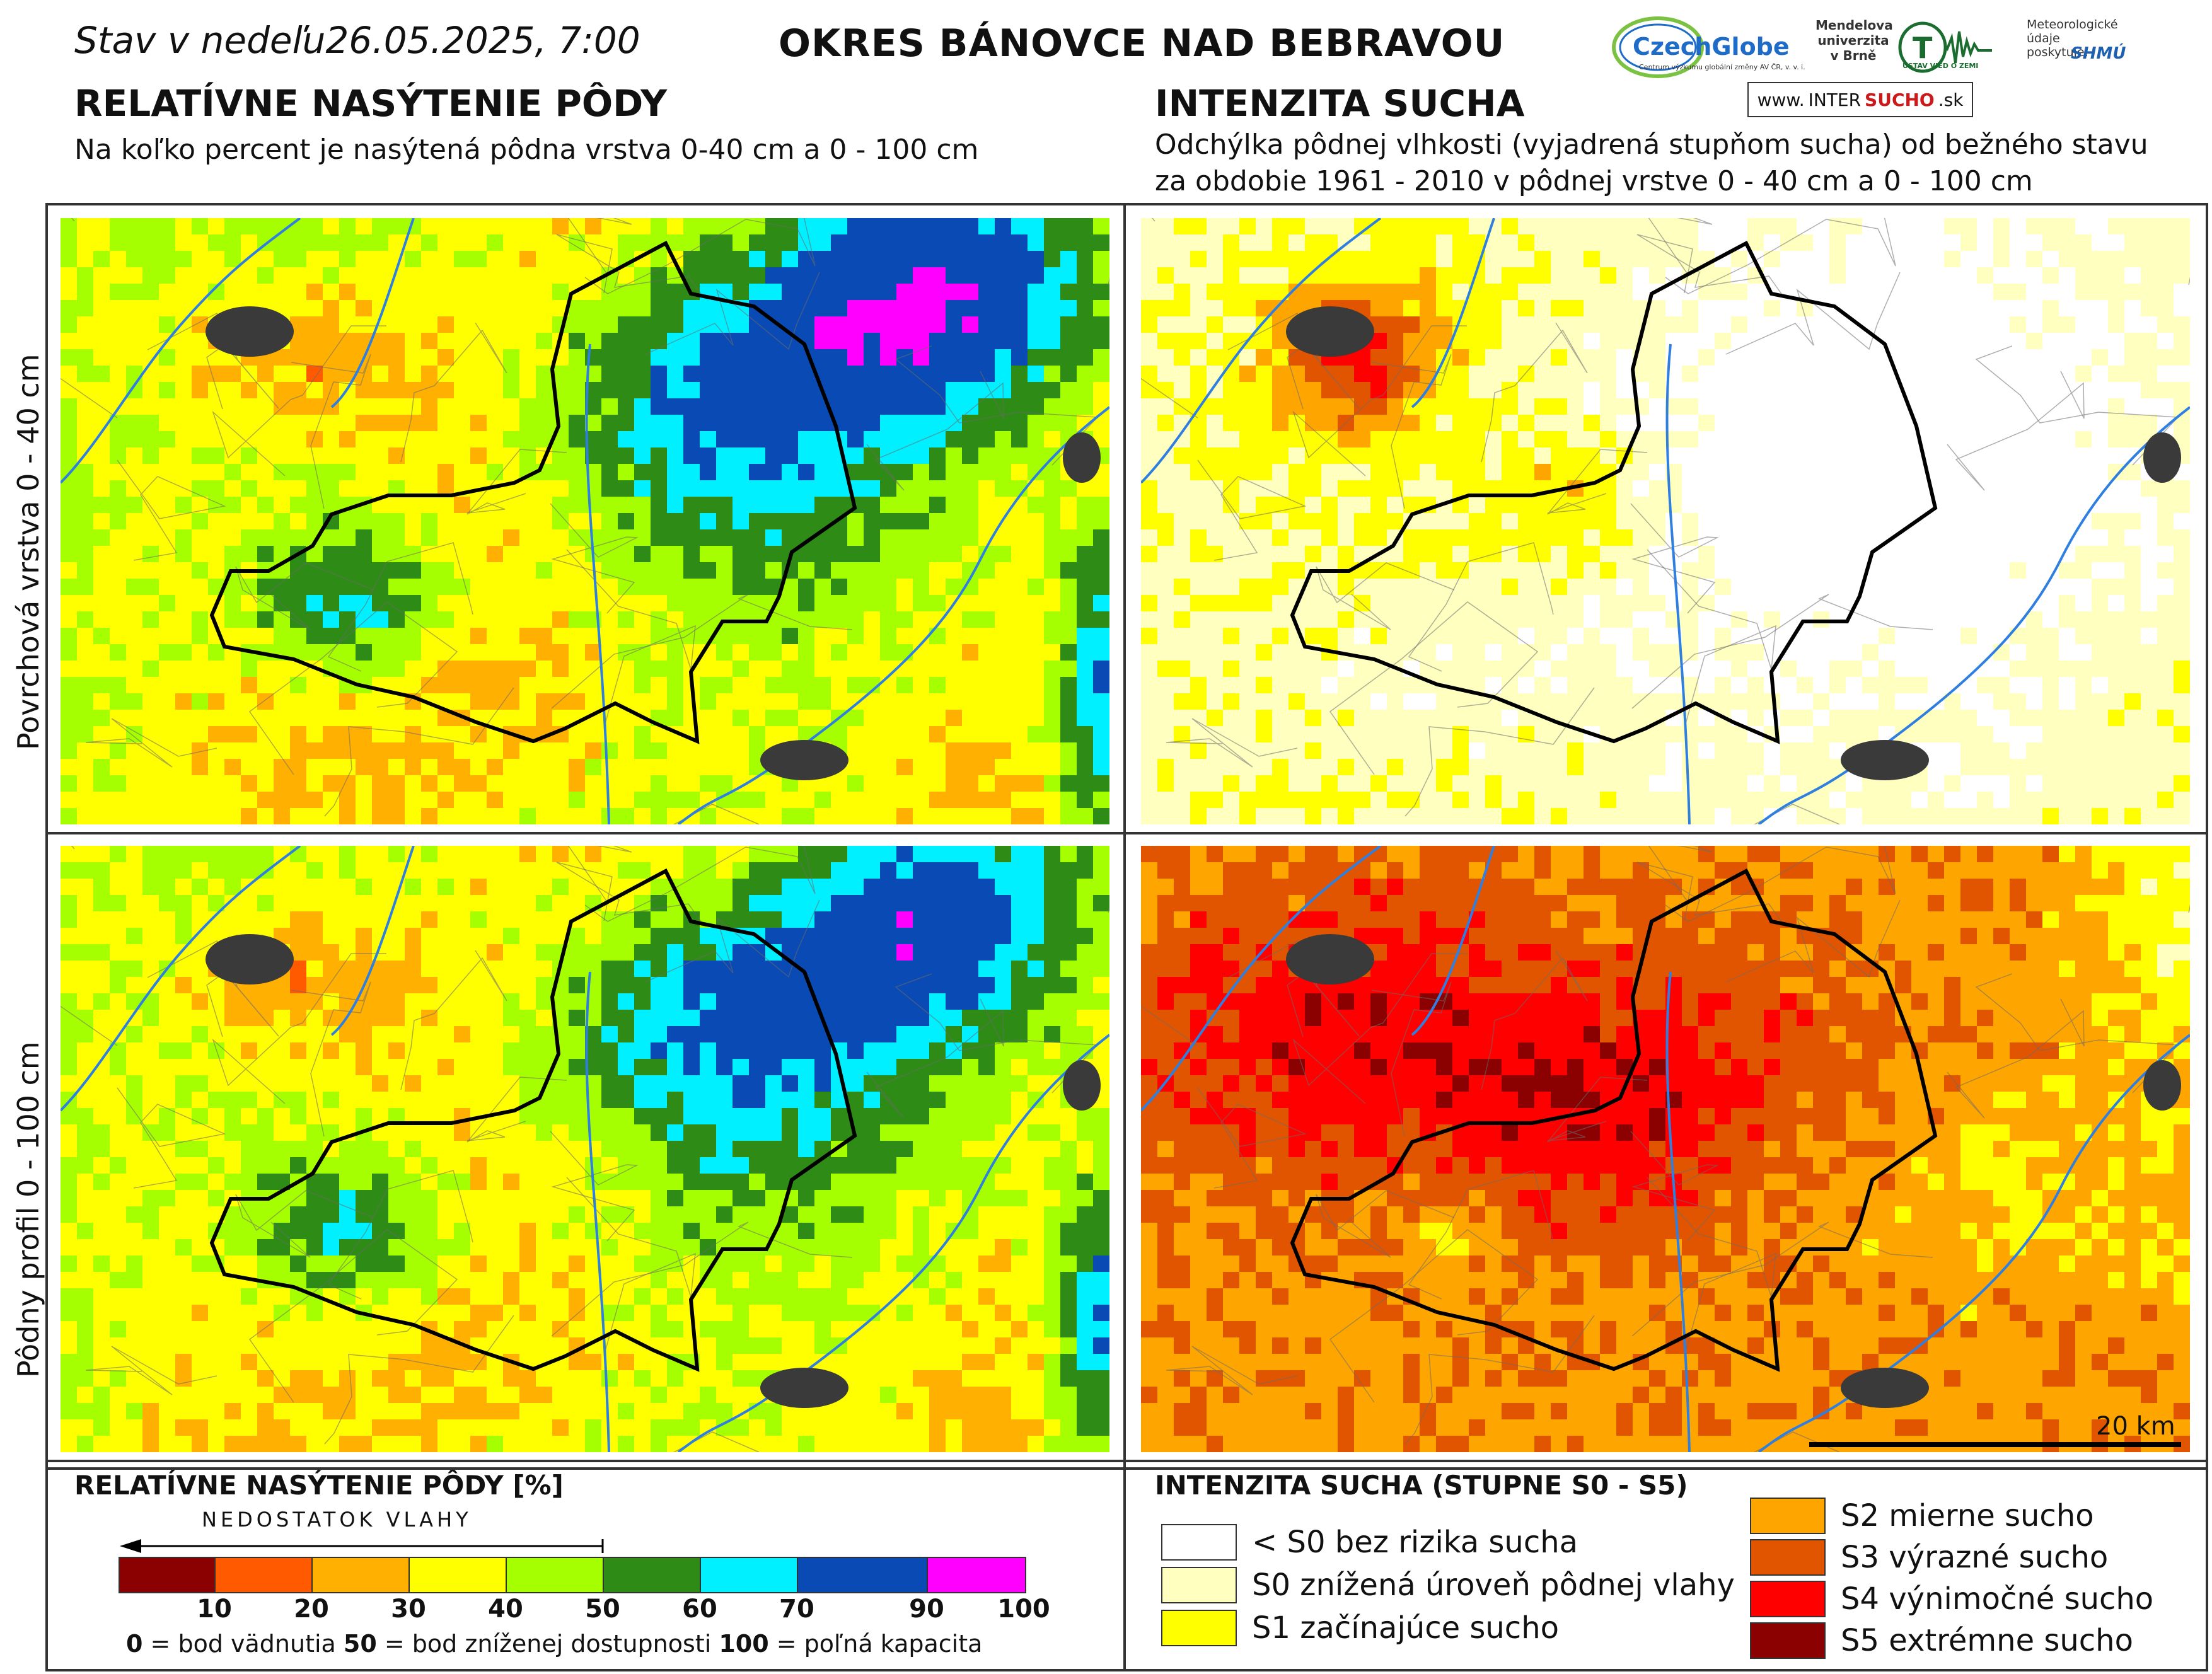  I want to click on ustav-logo: T, so click(1945, 47).